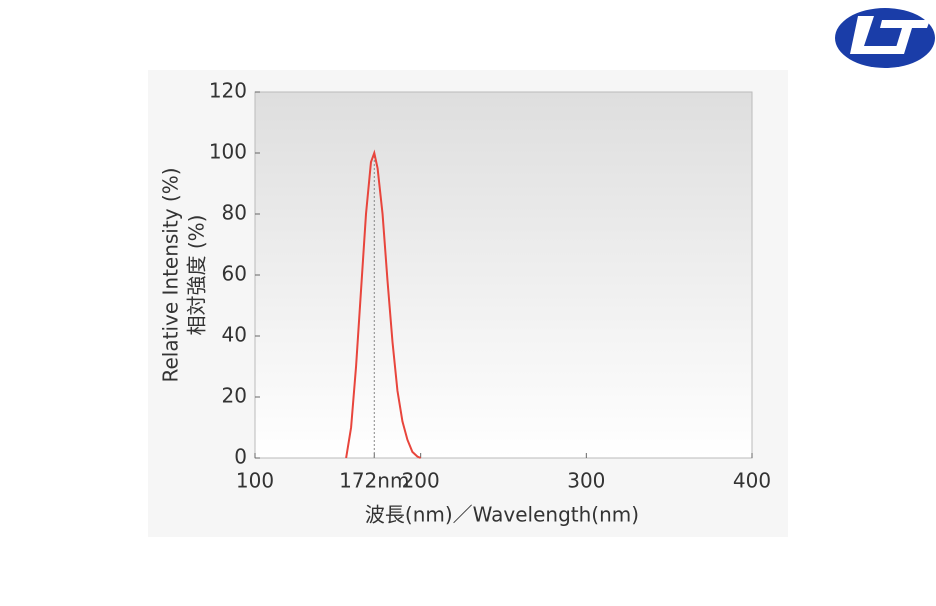 The height and width of the screenshot is (606, 936). What do you see at coordinates (234, 396) in the screenshot?
I see `y-tick-label: 20` at bounding box center [234, 396].